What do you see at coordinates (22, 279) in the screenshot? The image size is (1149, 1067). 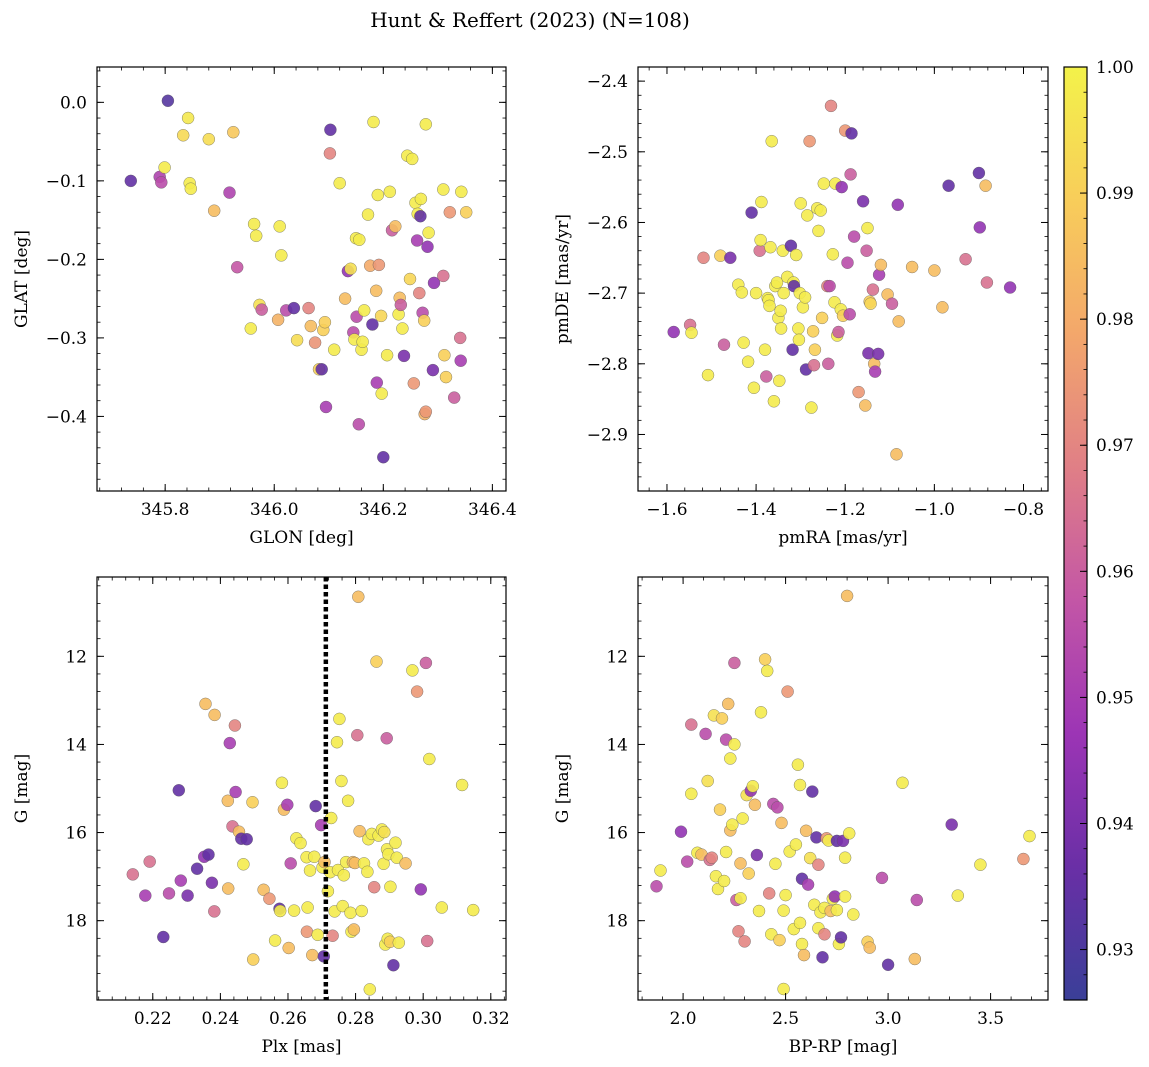 I see `y-axis-label: GLAT [deg]` at bounding box center [22, 279].